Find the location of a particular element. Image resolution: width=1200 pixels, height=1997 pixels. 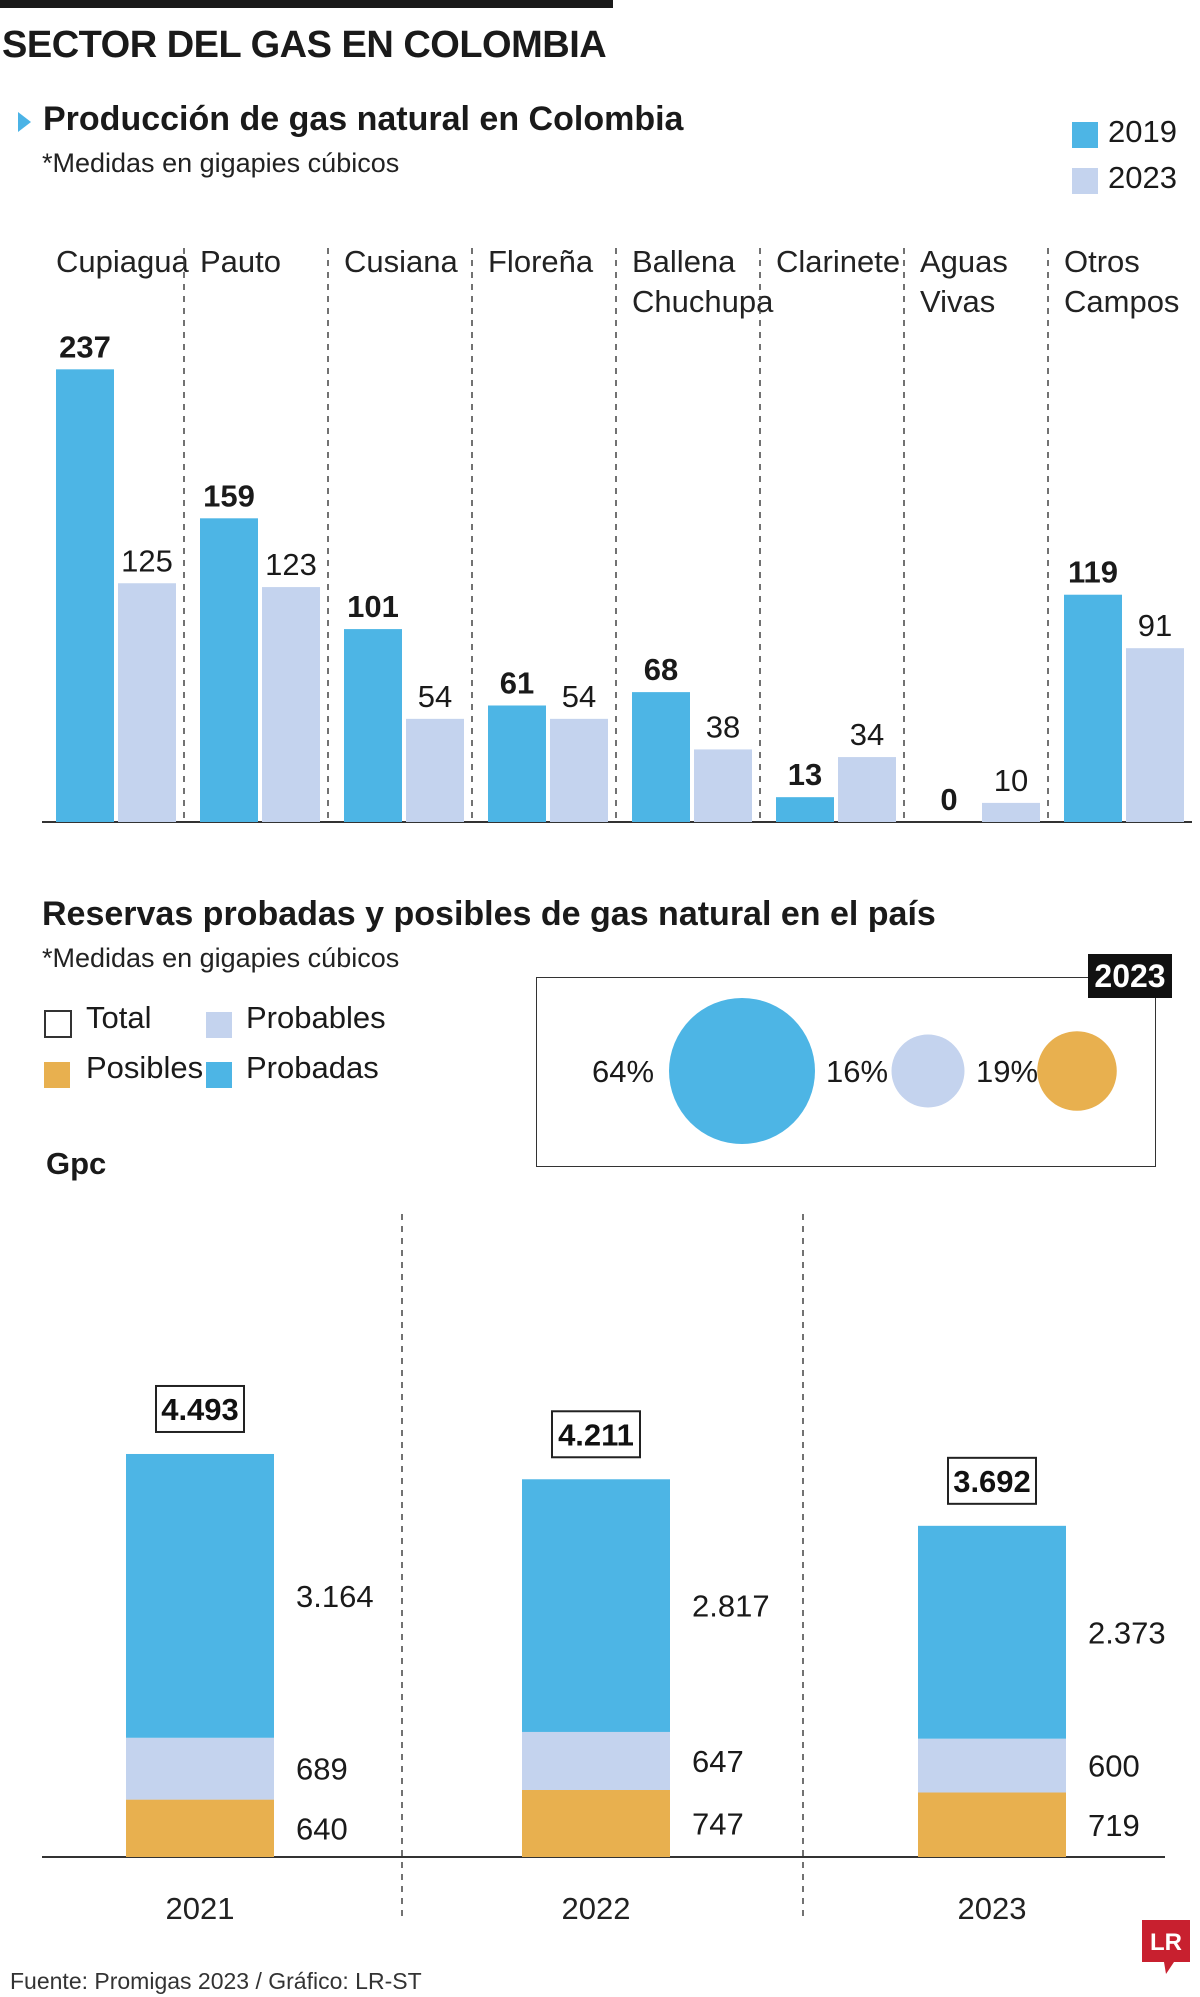

category-label: Campos is located at coordinates (1121, 301).